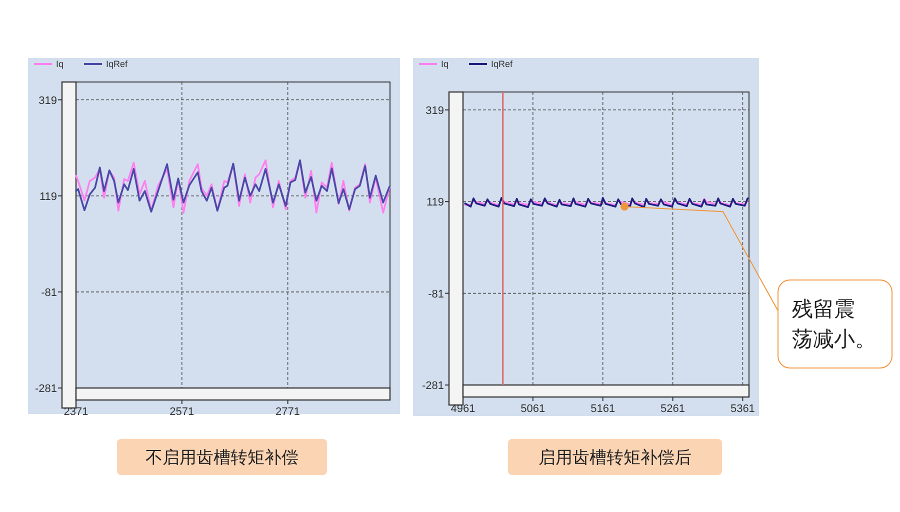 The height and width of the screenshot is (512, 900). Describe the element at coordinates (603, 409) in the screenshot. I see `x-tick-label: 5161` at that location.